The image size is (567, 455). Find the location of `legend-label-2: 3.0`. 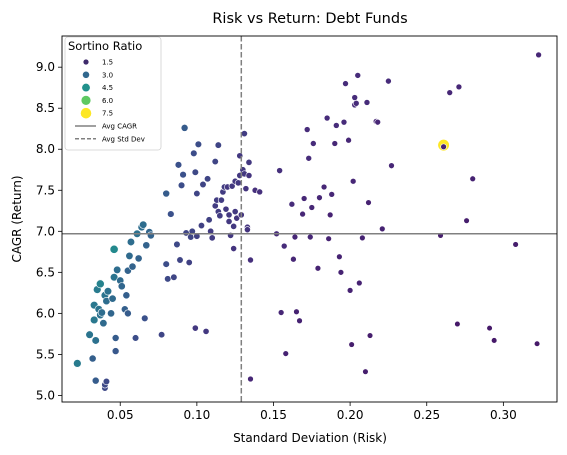

legend-label-2: 3.0 is located at coordinates (107, 75).